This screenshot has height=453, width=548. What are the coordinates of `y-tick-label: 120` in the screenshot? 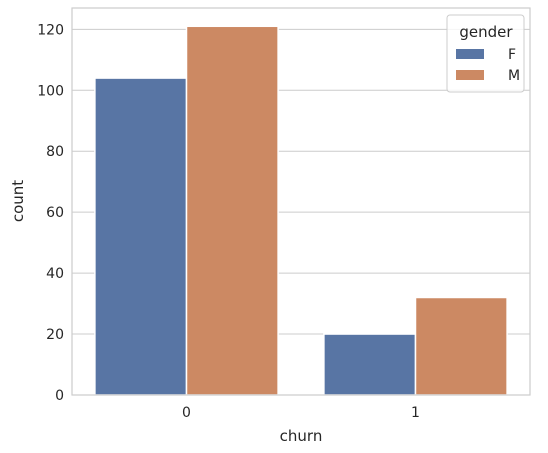 It's located at (50, 30).